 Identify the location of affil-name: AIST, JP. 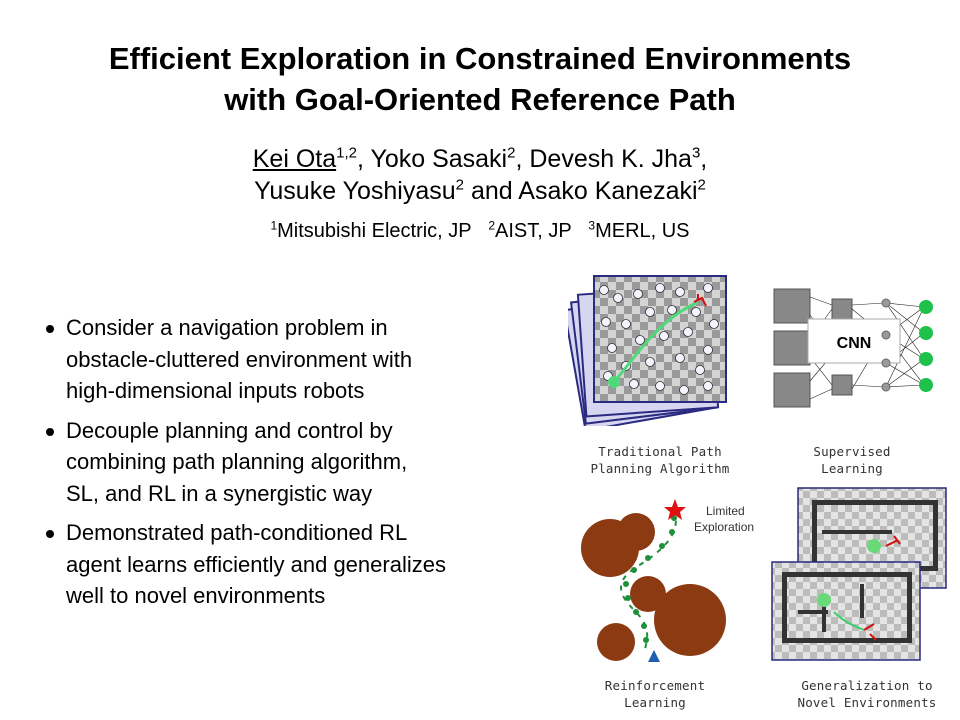
(533, 231).